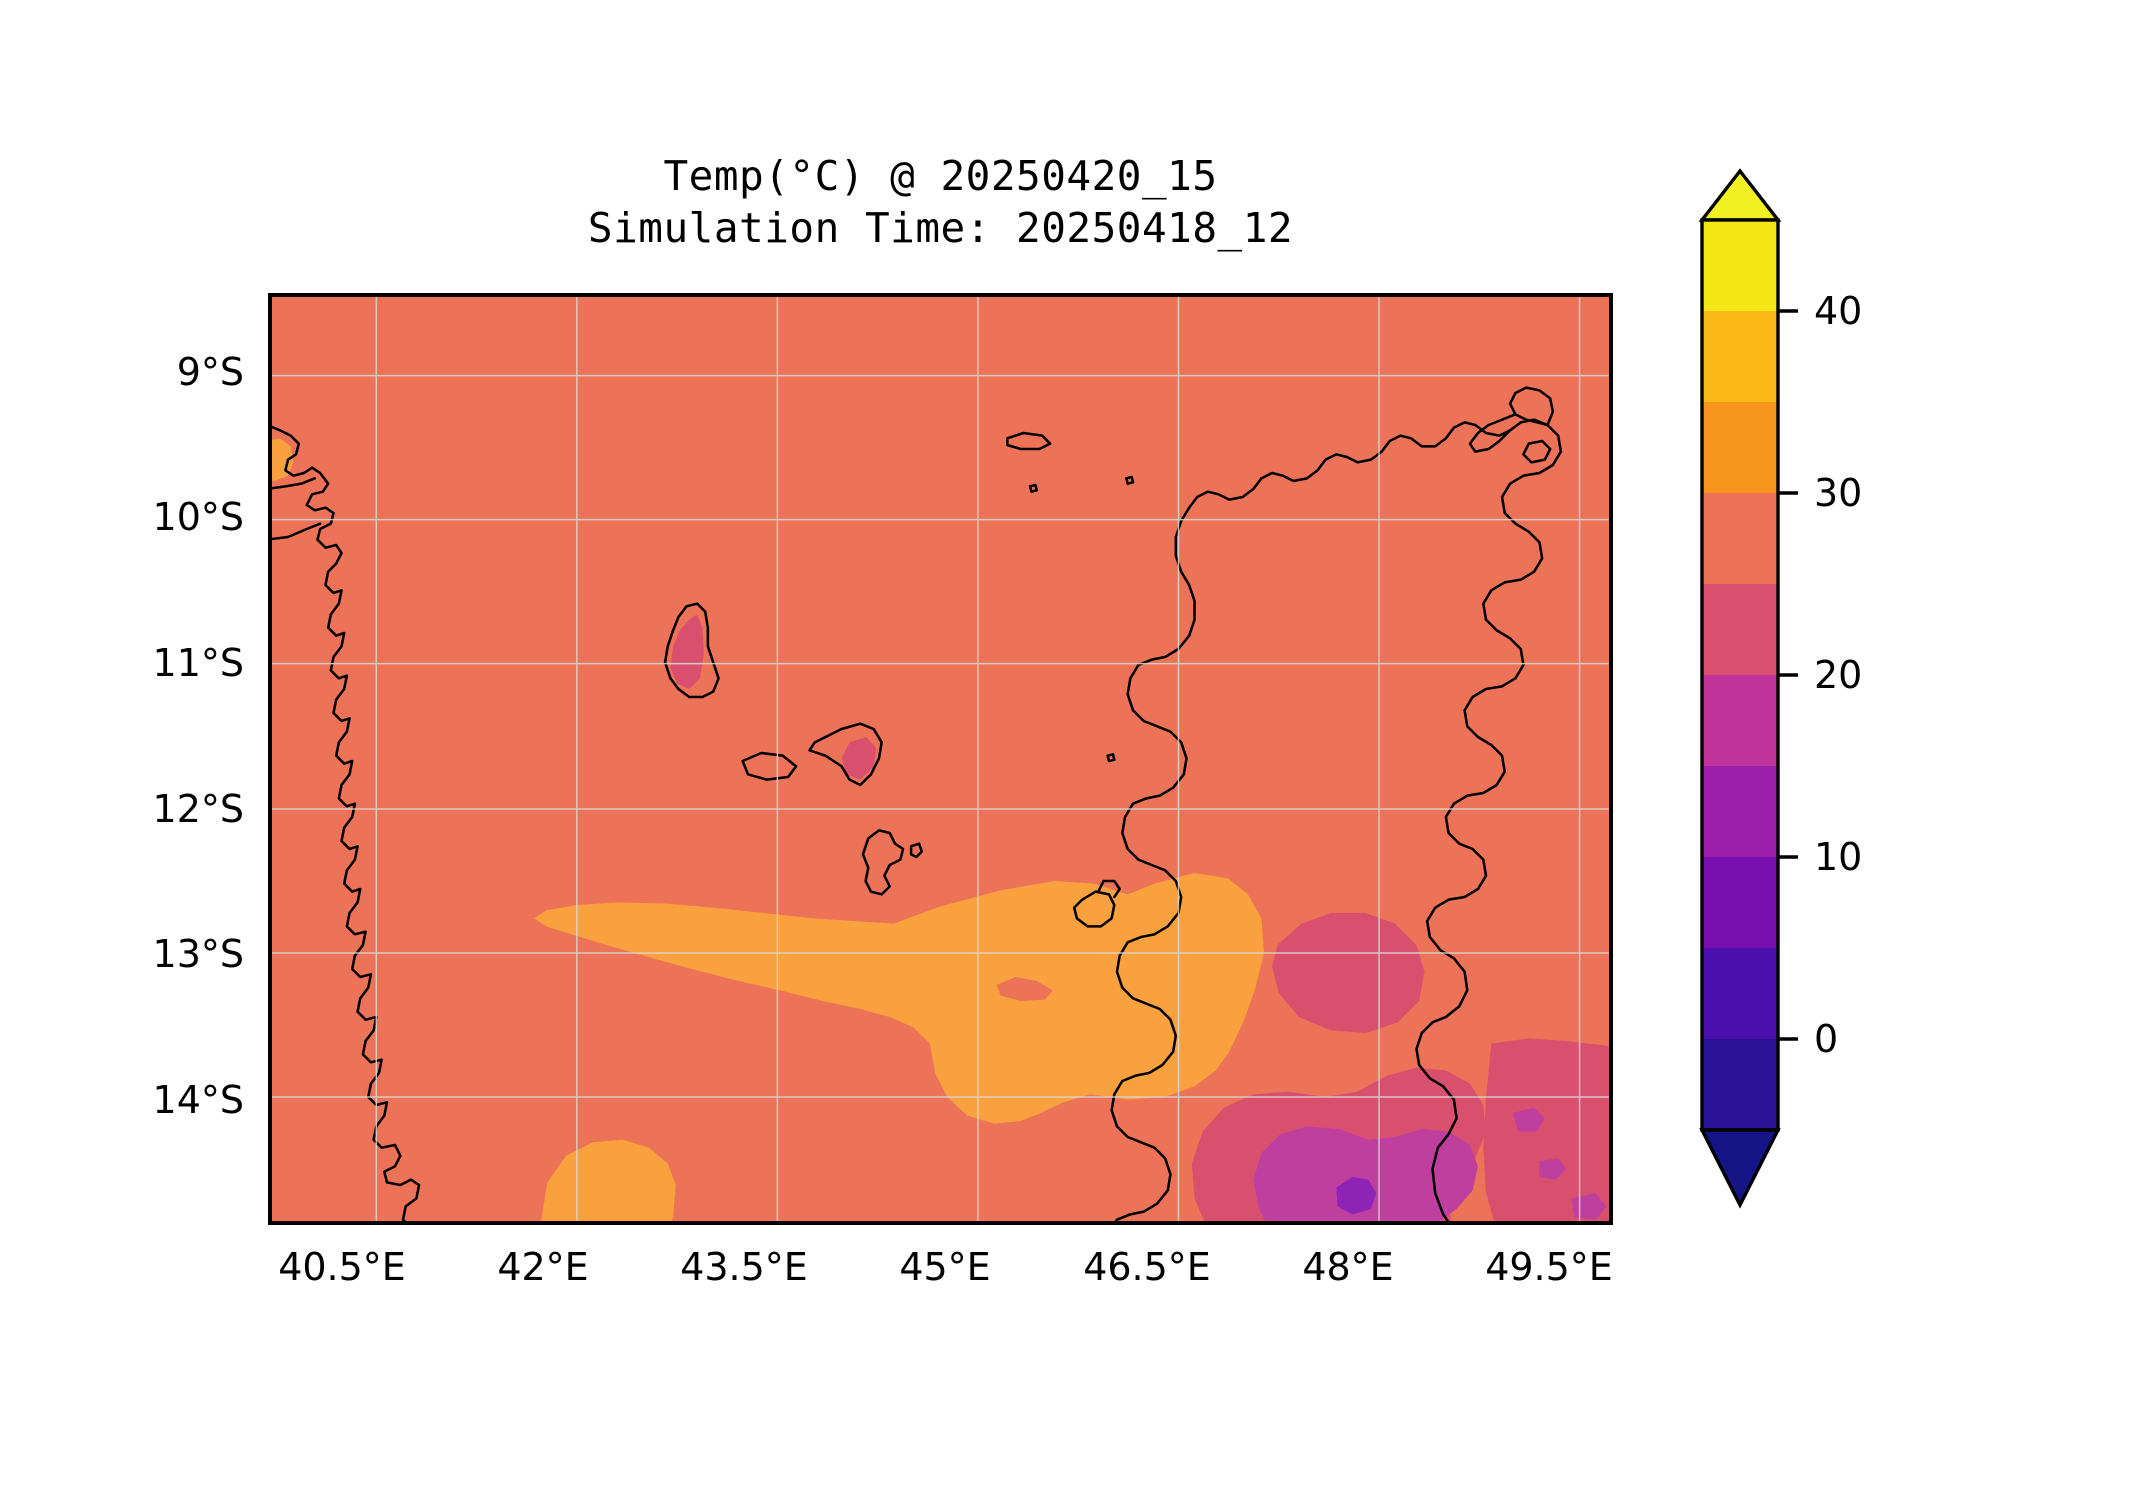 This screenshot has width=2142, height=1500. I want to click on contour-band-30-35-madagascar-northwest, so click(899, 998).